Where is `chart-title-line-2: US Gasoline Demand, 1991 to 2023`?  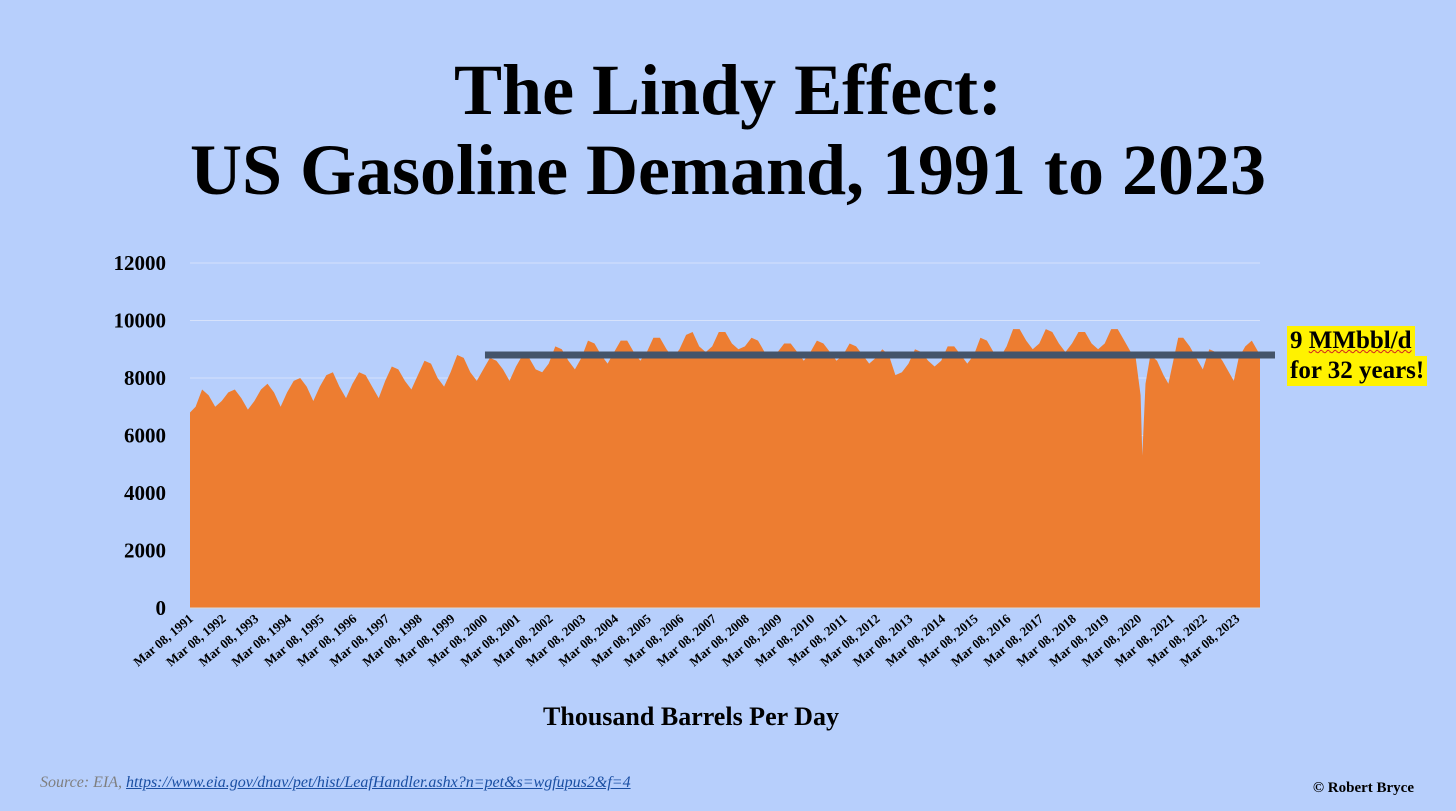
chart-title-line-2: US Gasoline Demand, 1991 to 2023 is located at coordinates (728, 170).